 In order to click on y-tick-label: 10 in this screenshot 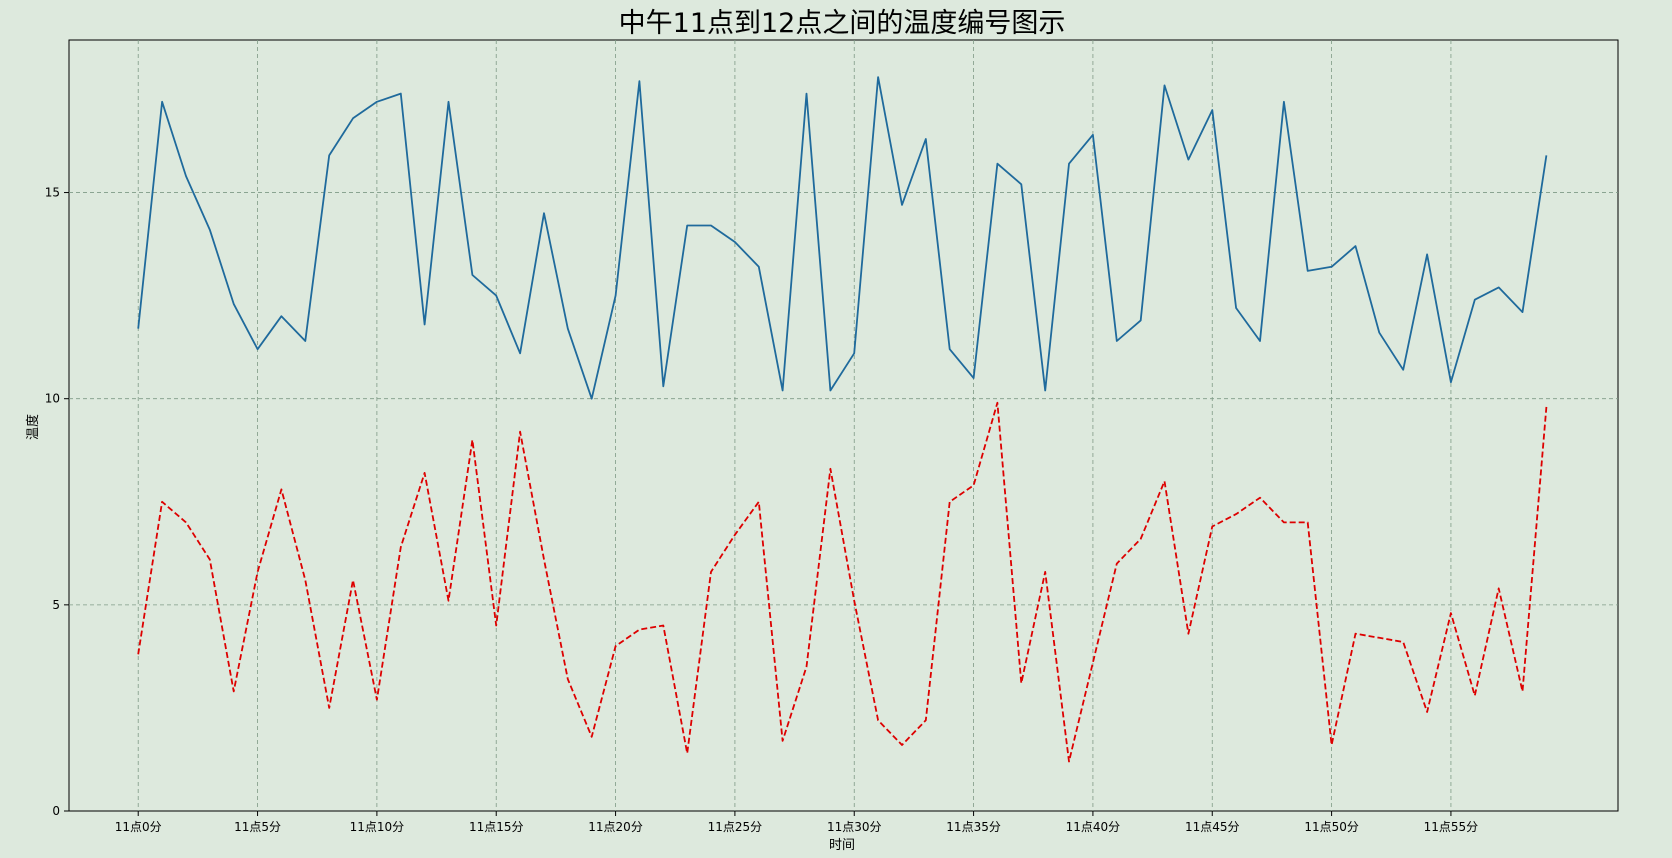, I will do `click(52, 399)`.